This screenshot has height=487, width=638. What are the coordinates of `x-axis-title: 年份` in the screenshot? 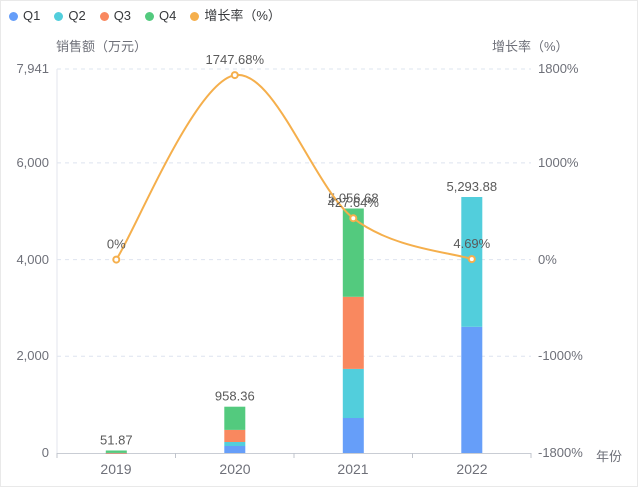 It's located at (609, 456).